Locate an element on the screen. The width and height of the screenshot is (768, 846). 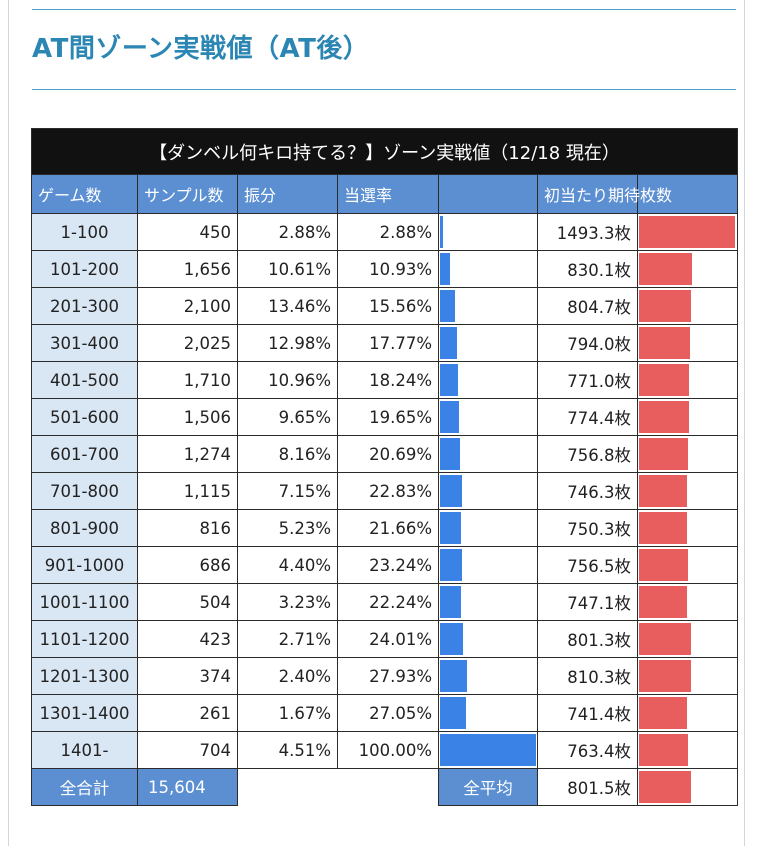
expected-cell: 741.4枚 is located at coordinates (587, 713).